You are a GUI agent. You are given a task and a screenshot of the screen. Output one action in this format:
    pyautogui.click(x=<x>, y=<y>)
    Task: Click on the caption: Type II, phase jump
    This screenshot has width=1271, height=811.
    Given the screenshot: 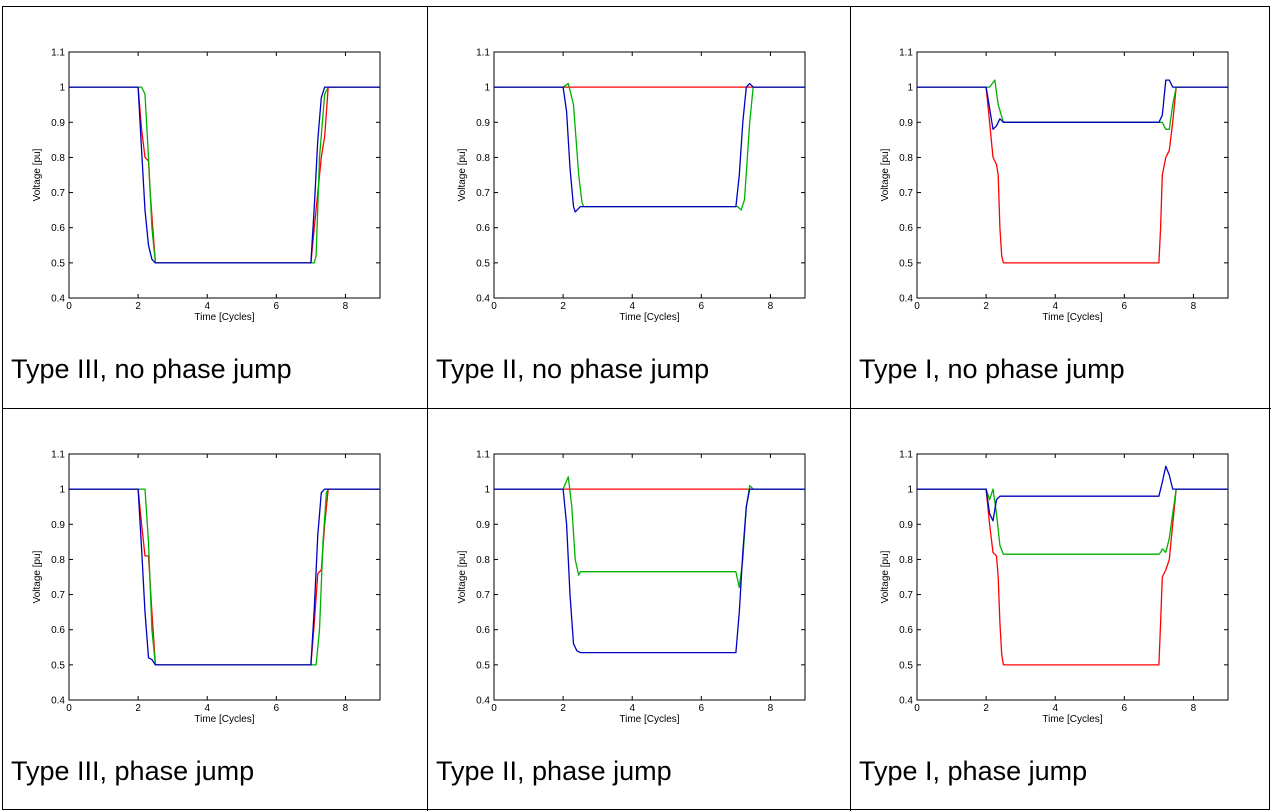 What is the action you would take?
    pyautogui.click(x=554, y=771)
    